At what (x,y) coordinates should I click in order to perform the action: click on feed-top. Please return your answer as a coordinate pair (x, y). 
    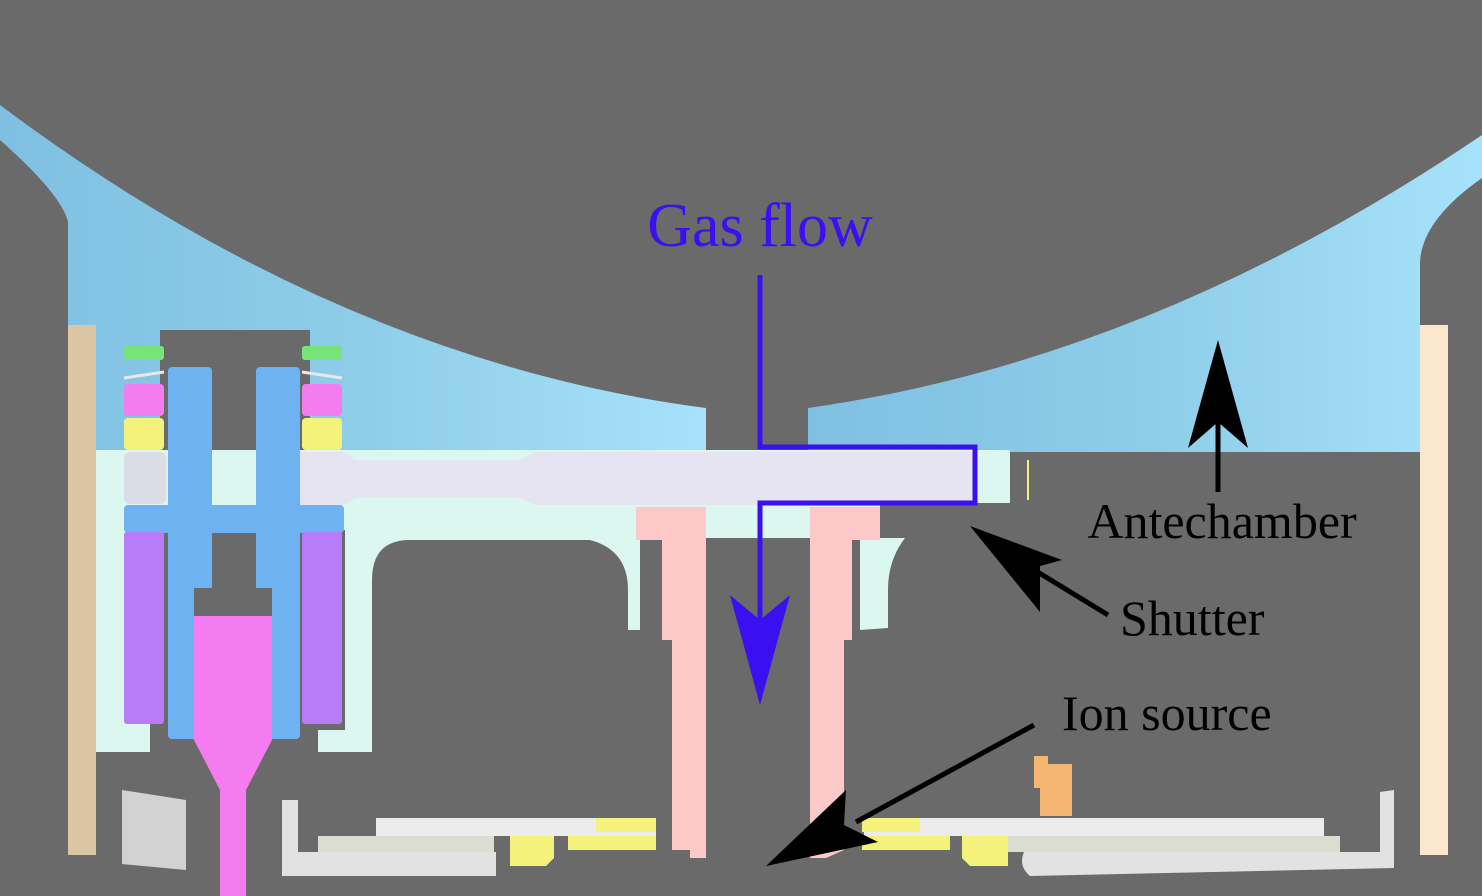
    Looking at the image, I should click on (233, 620).